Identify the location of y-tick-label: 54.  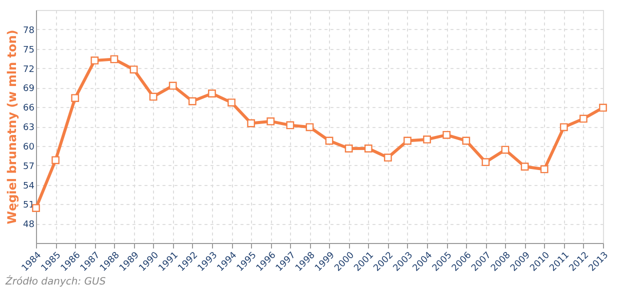
(29, 186).